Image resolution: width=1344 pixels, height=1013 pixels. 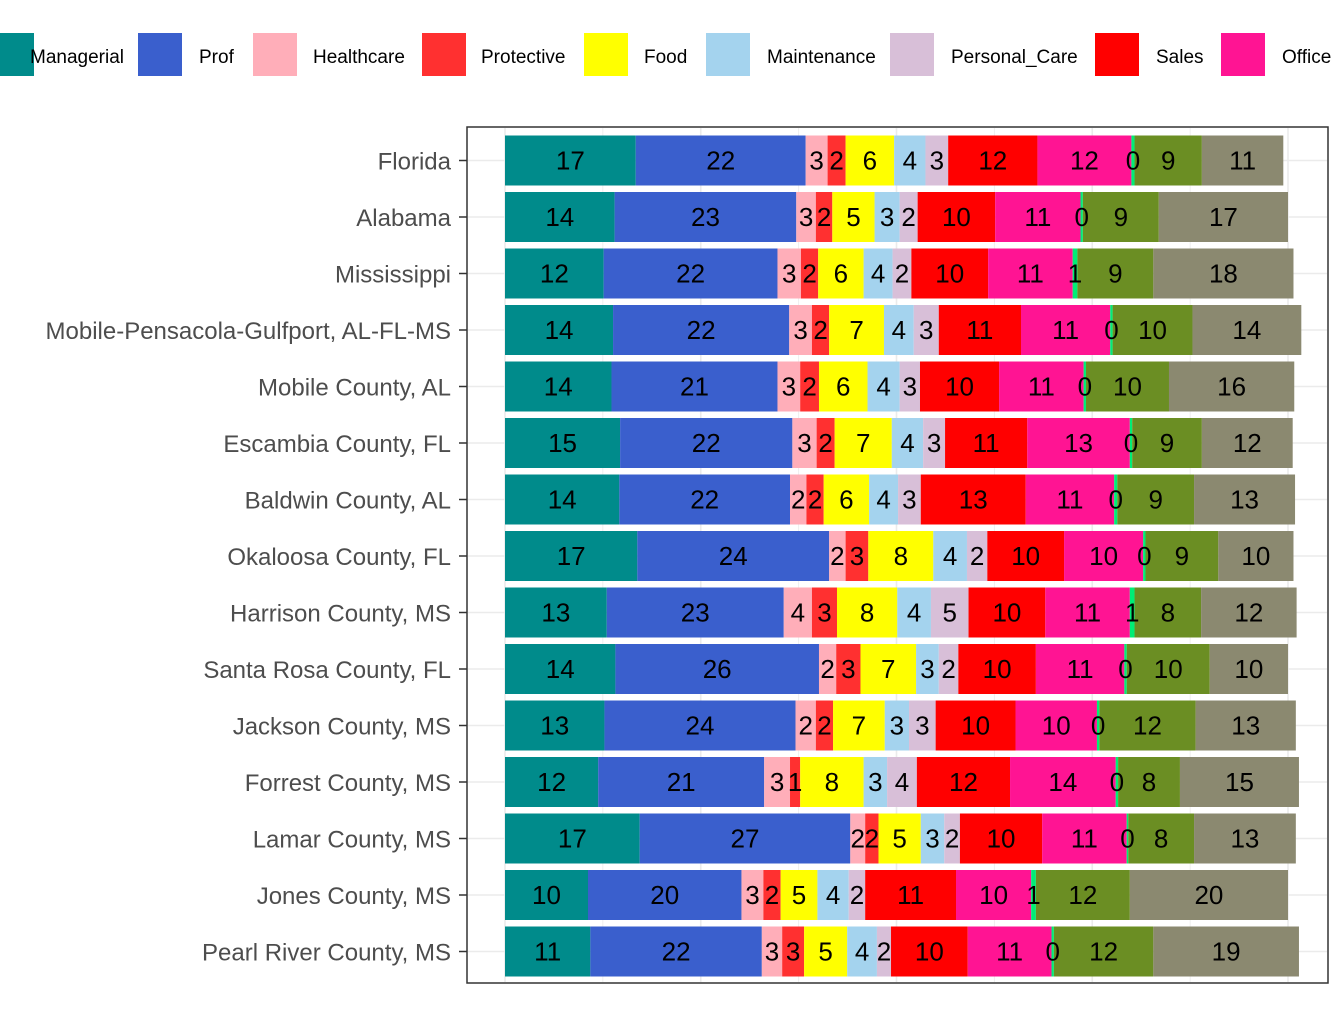 I want to click on bar-value-label: 23, so click(x=705, y=217).